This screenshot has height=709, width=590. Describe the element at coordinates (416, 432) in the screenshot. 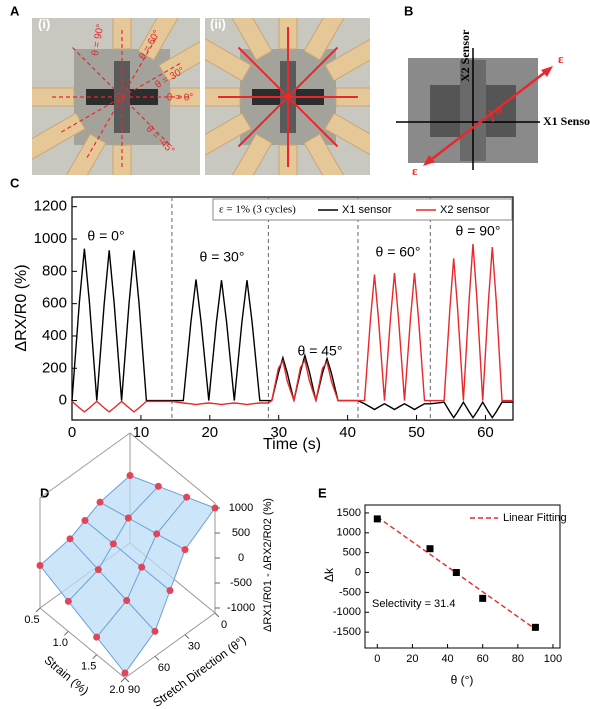

I see `x-tick-label: 50` at that location.